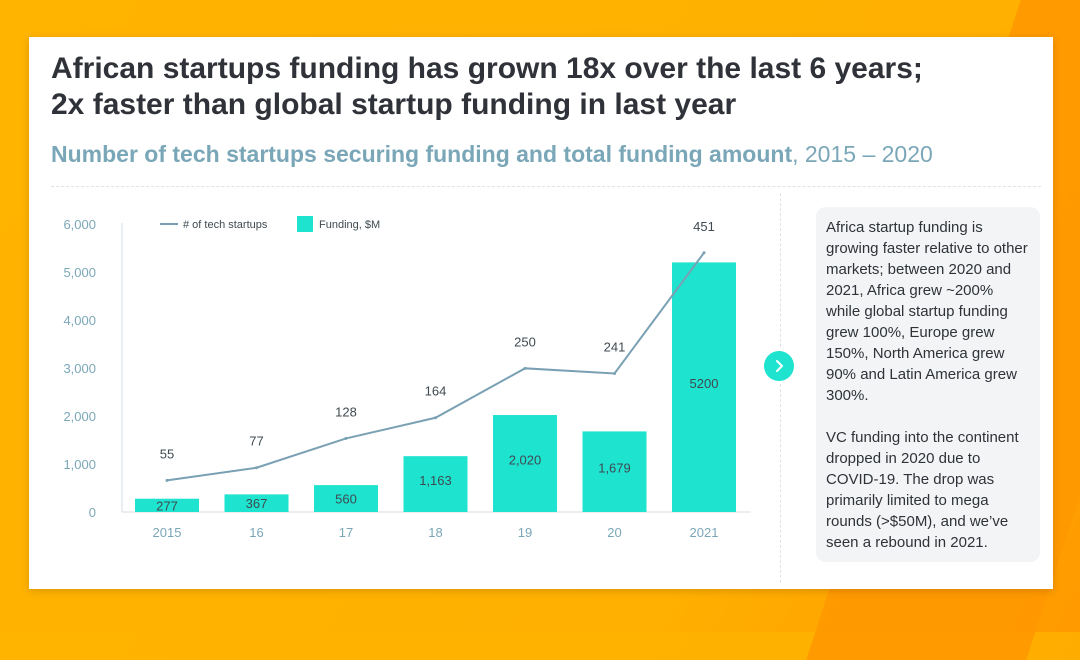 Image resolution: width=1080 pixels, height=660 pixels. I want to click on y-axis: 0 1,000 2,000 3,000 4,000 5,000 6,000, so click(79, 368).